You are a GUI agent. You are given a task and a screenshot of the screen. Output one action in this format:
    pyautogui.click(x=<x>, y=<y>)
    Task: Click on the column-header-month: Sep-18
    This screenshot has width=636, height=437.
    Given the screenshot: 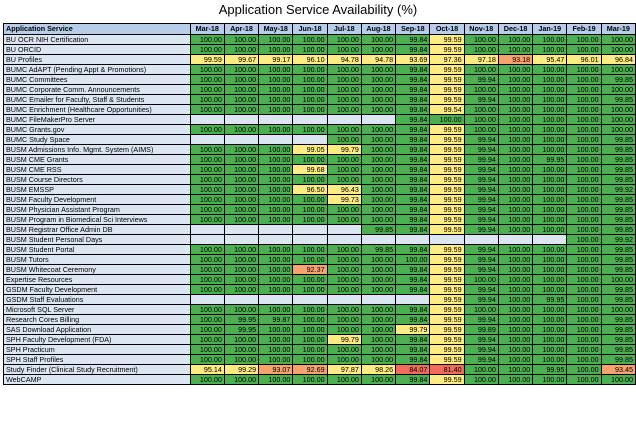 What is the action you would take?
    pyautogui.click(x=413, y=29)
    